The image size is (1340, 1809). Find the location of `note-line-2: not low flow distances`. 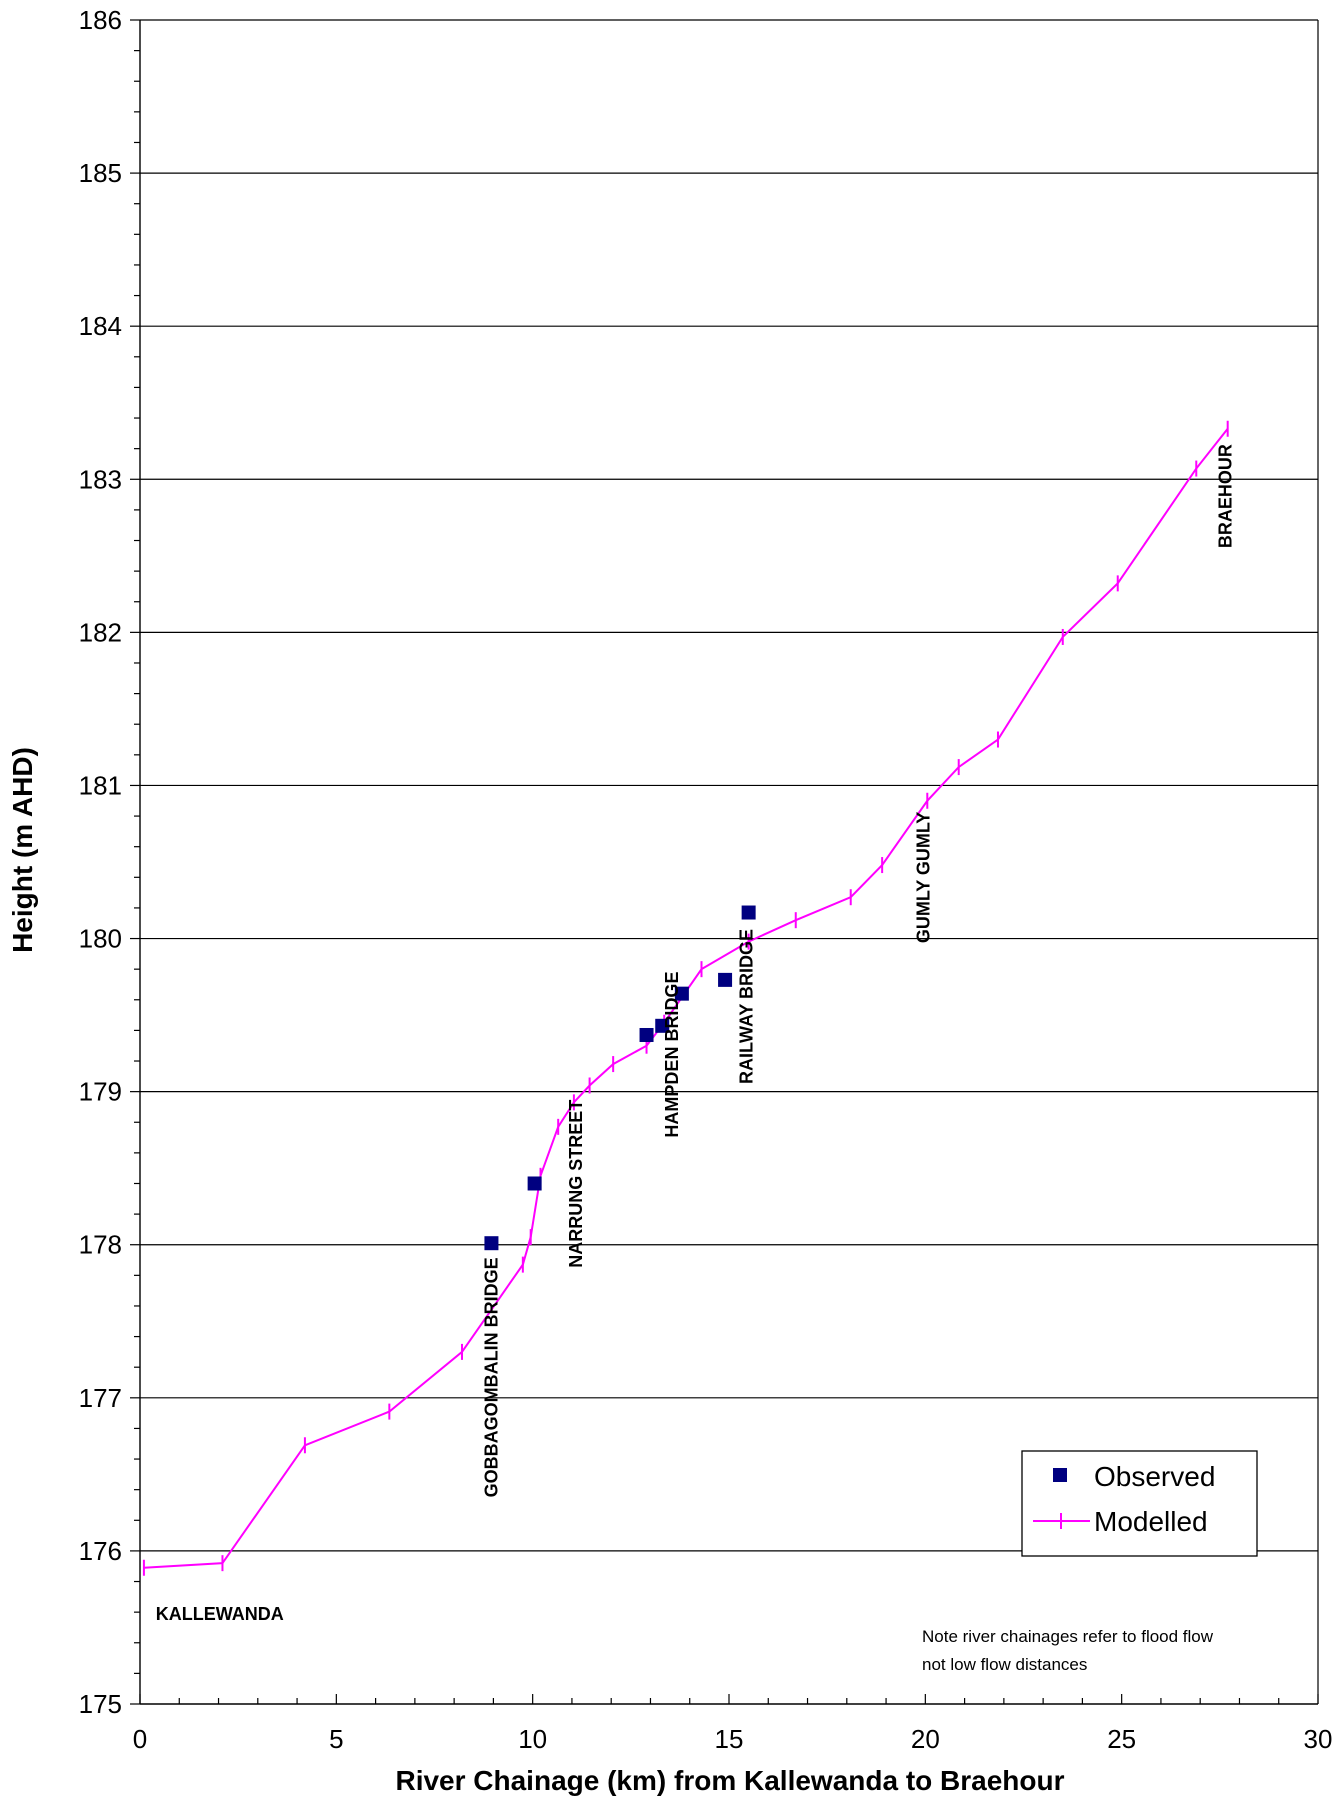

note-line-2: not low flow distances is located at coordinates (1004, 1664).